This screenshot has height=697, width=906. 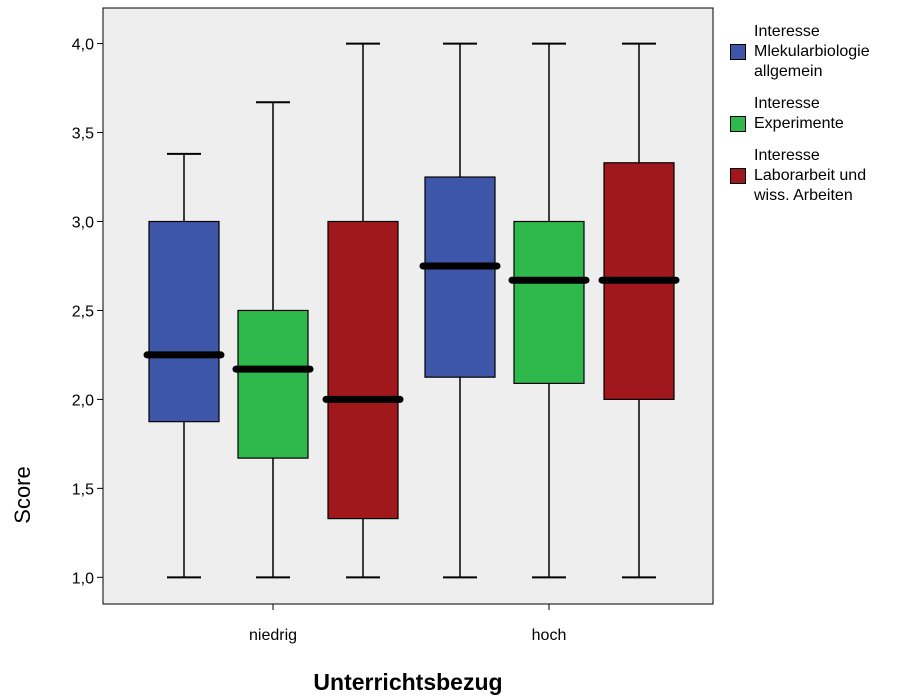 What do you see at coordinates (83, 578) in the screenshot?
I see `y-tick-label: 1,0` at bounding box center [83, 578].